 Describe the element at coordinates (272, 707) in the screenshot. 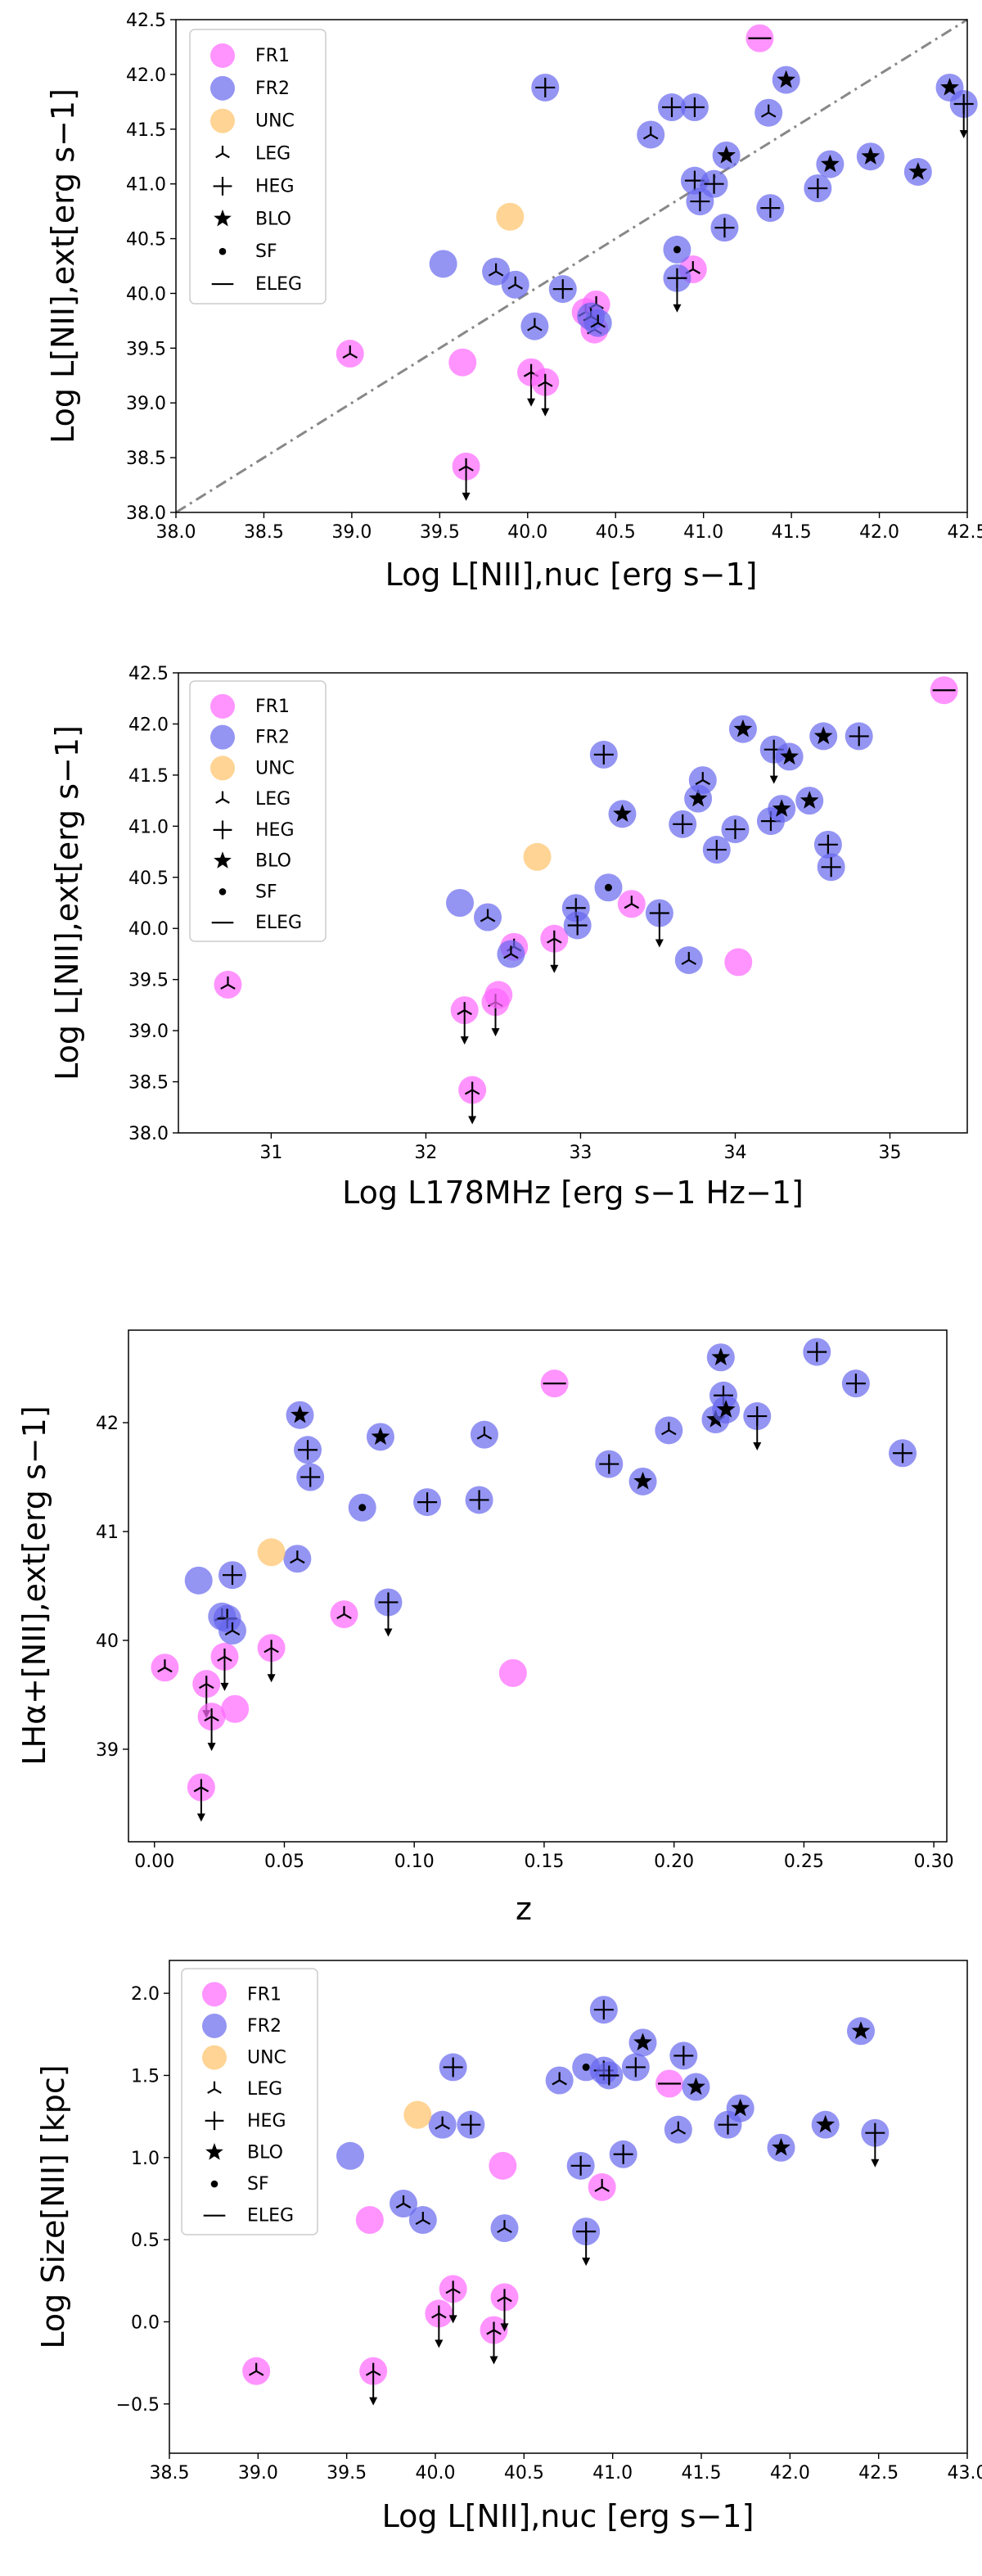

I see `legend-label: FR1` at that location.